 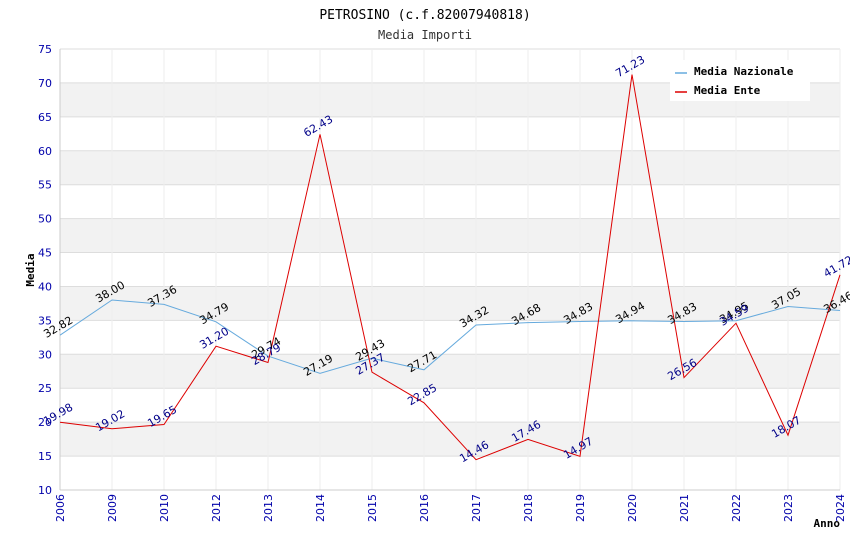 What do you see at coordinates (45, 219) in the screenshot?
I see `y-tick-label: 50` at bounding box center [45, 219].